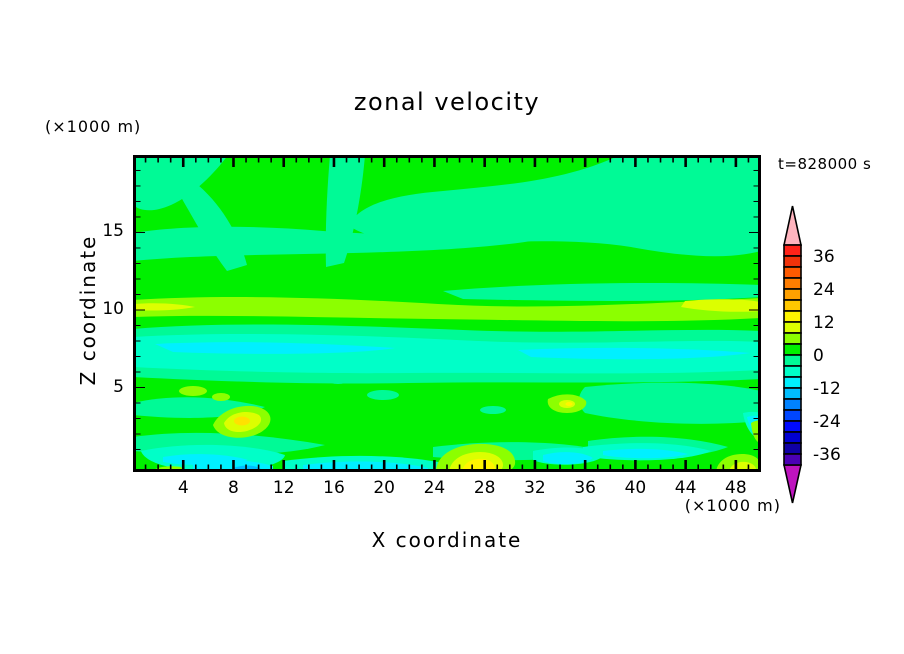  Describe the element at coordinates (283, 488) in the screenshot. I see `x-tick-label: 12` at that location.